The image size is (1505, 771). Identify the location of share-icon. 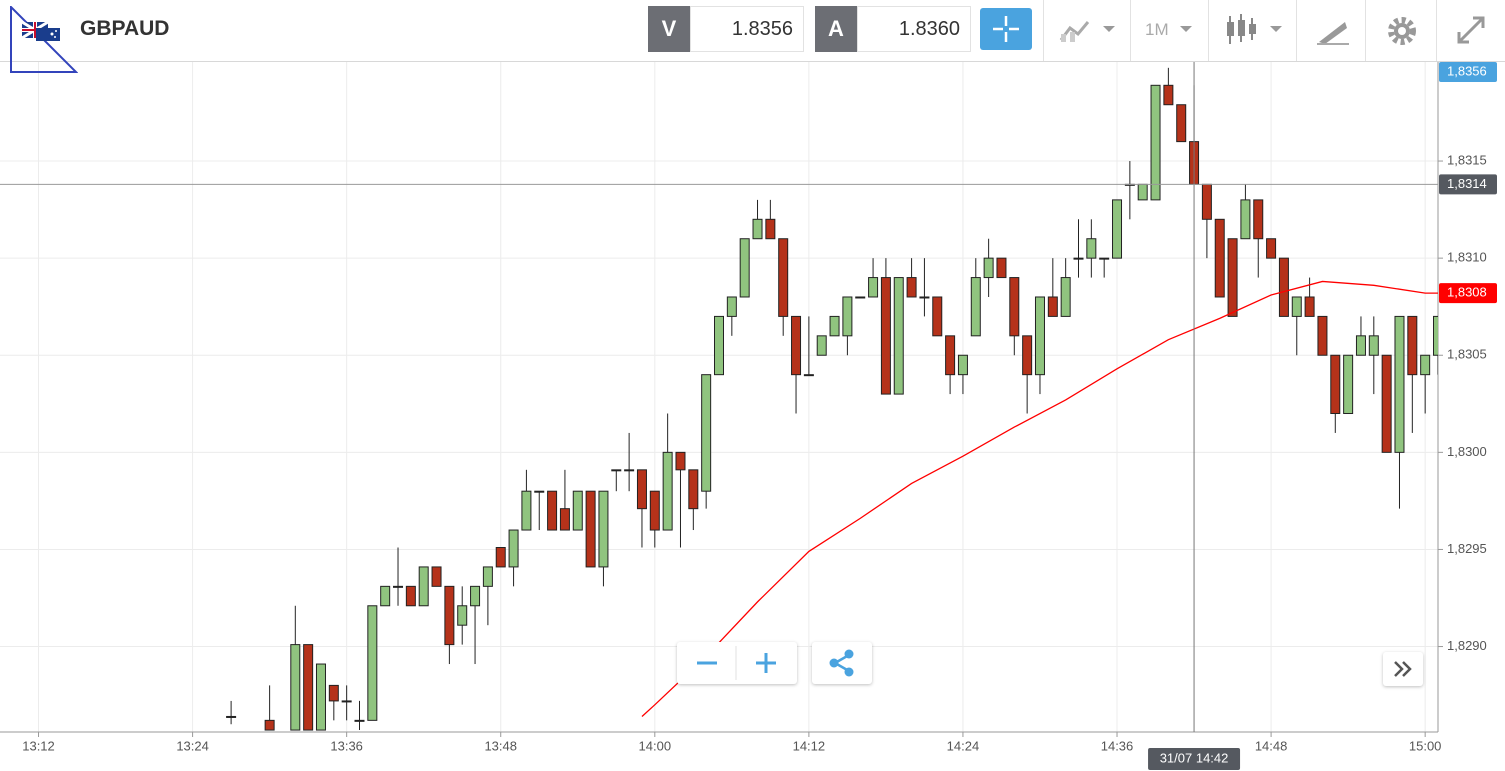
(841, 663).